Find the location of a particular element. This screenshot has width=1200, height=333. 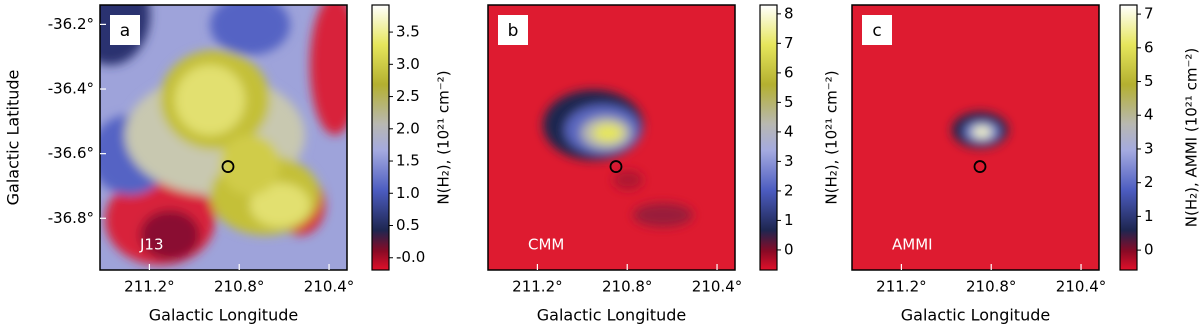

y-tick-label: -36.2° is located at coordinates (71, 24).